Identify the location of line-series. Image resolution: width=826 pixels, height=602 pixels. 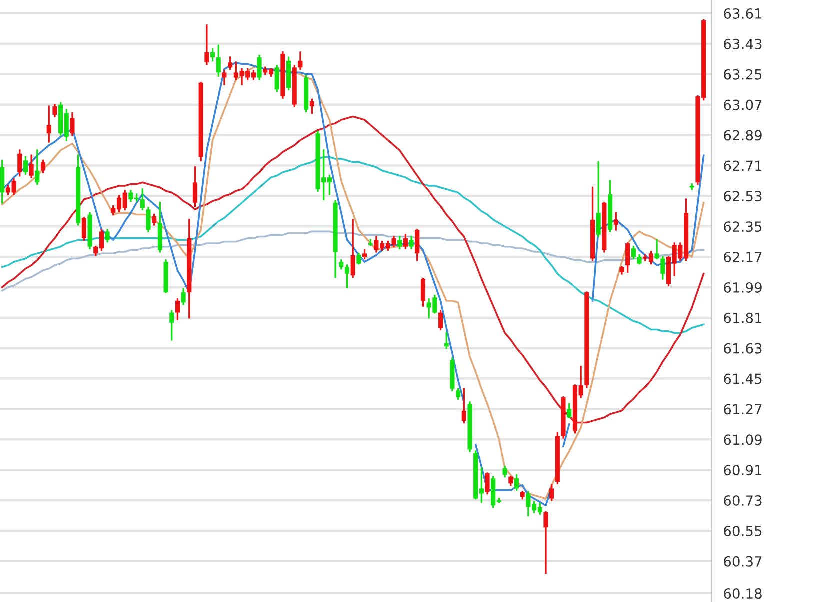
(353, 261).